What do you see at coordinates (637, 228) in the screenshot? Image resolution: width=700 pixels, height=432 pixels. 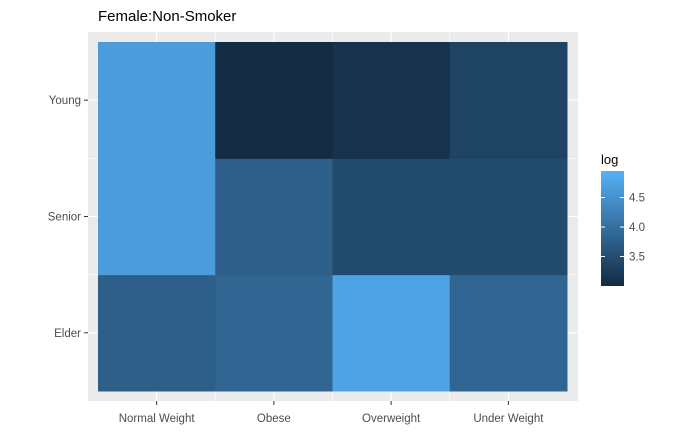 I see `legend-break-label: 4.0` at bounding box center [637, 228].